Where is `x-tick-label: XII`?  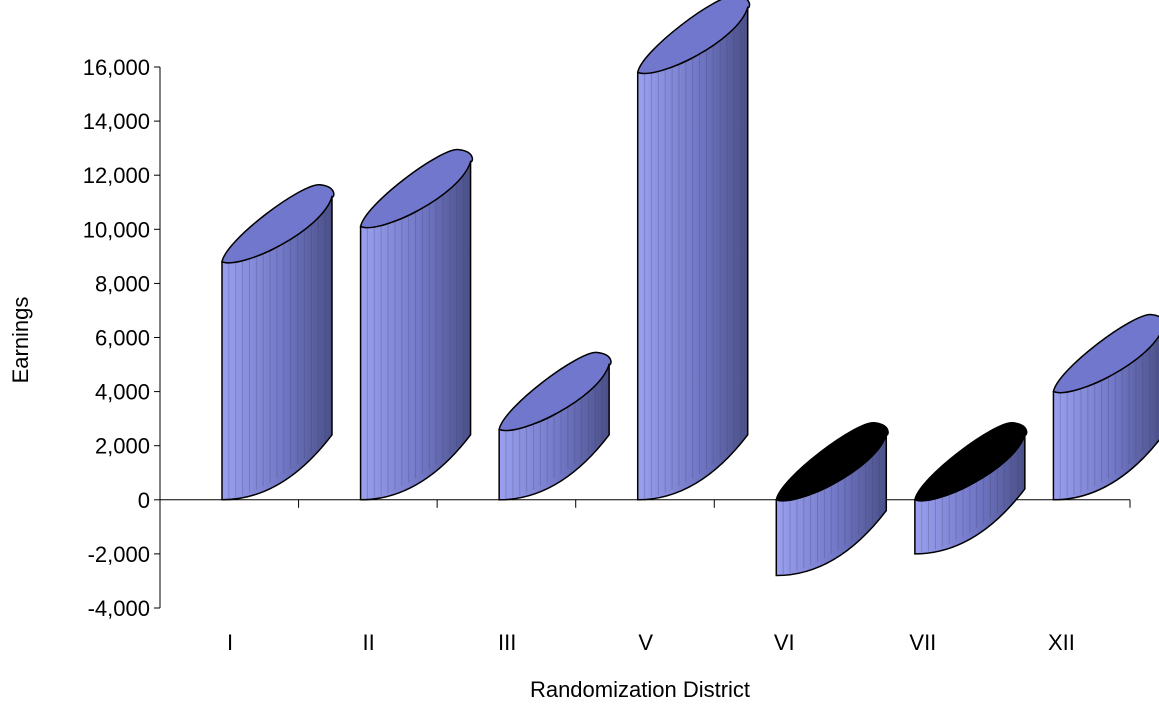 x-tick-label: XII is located at coordinates (1061, 642).